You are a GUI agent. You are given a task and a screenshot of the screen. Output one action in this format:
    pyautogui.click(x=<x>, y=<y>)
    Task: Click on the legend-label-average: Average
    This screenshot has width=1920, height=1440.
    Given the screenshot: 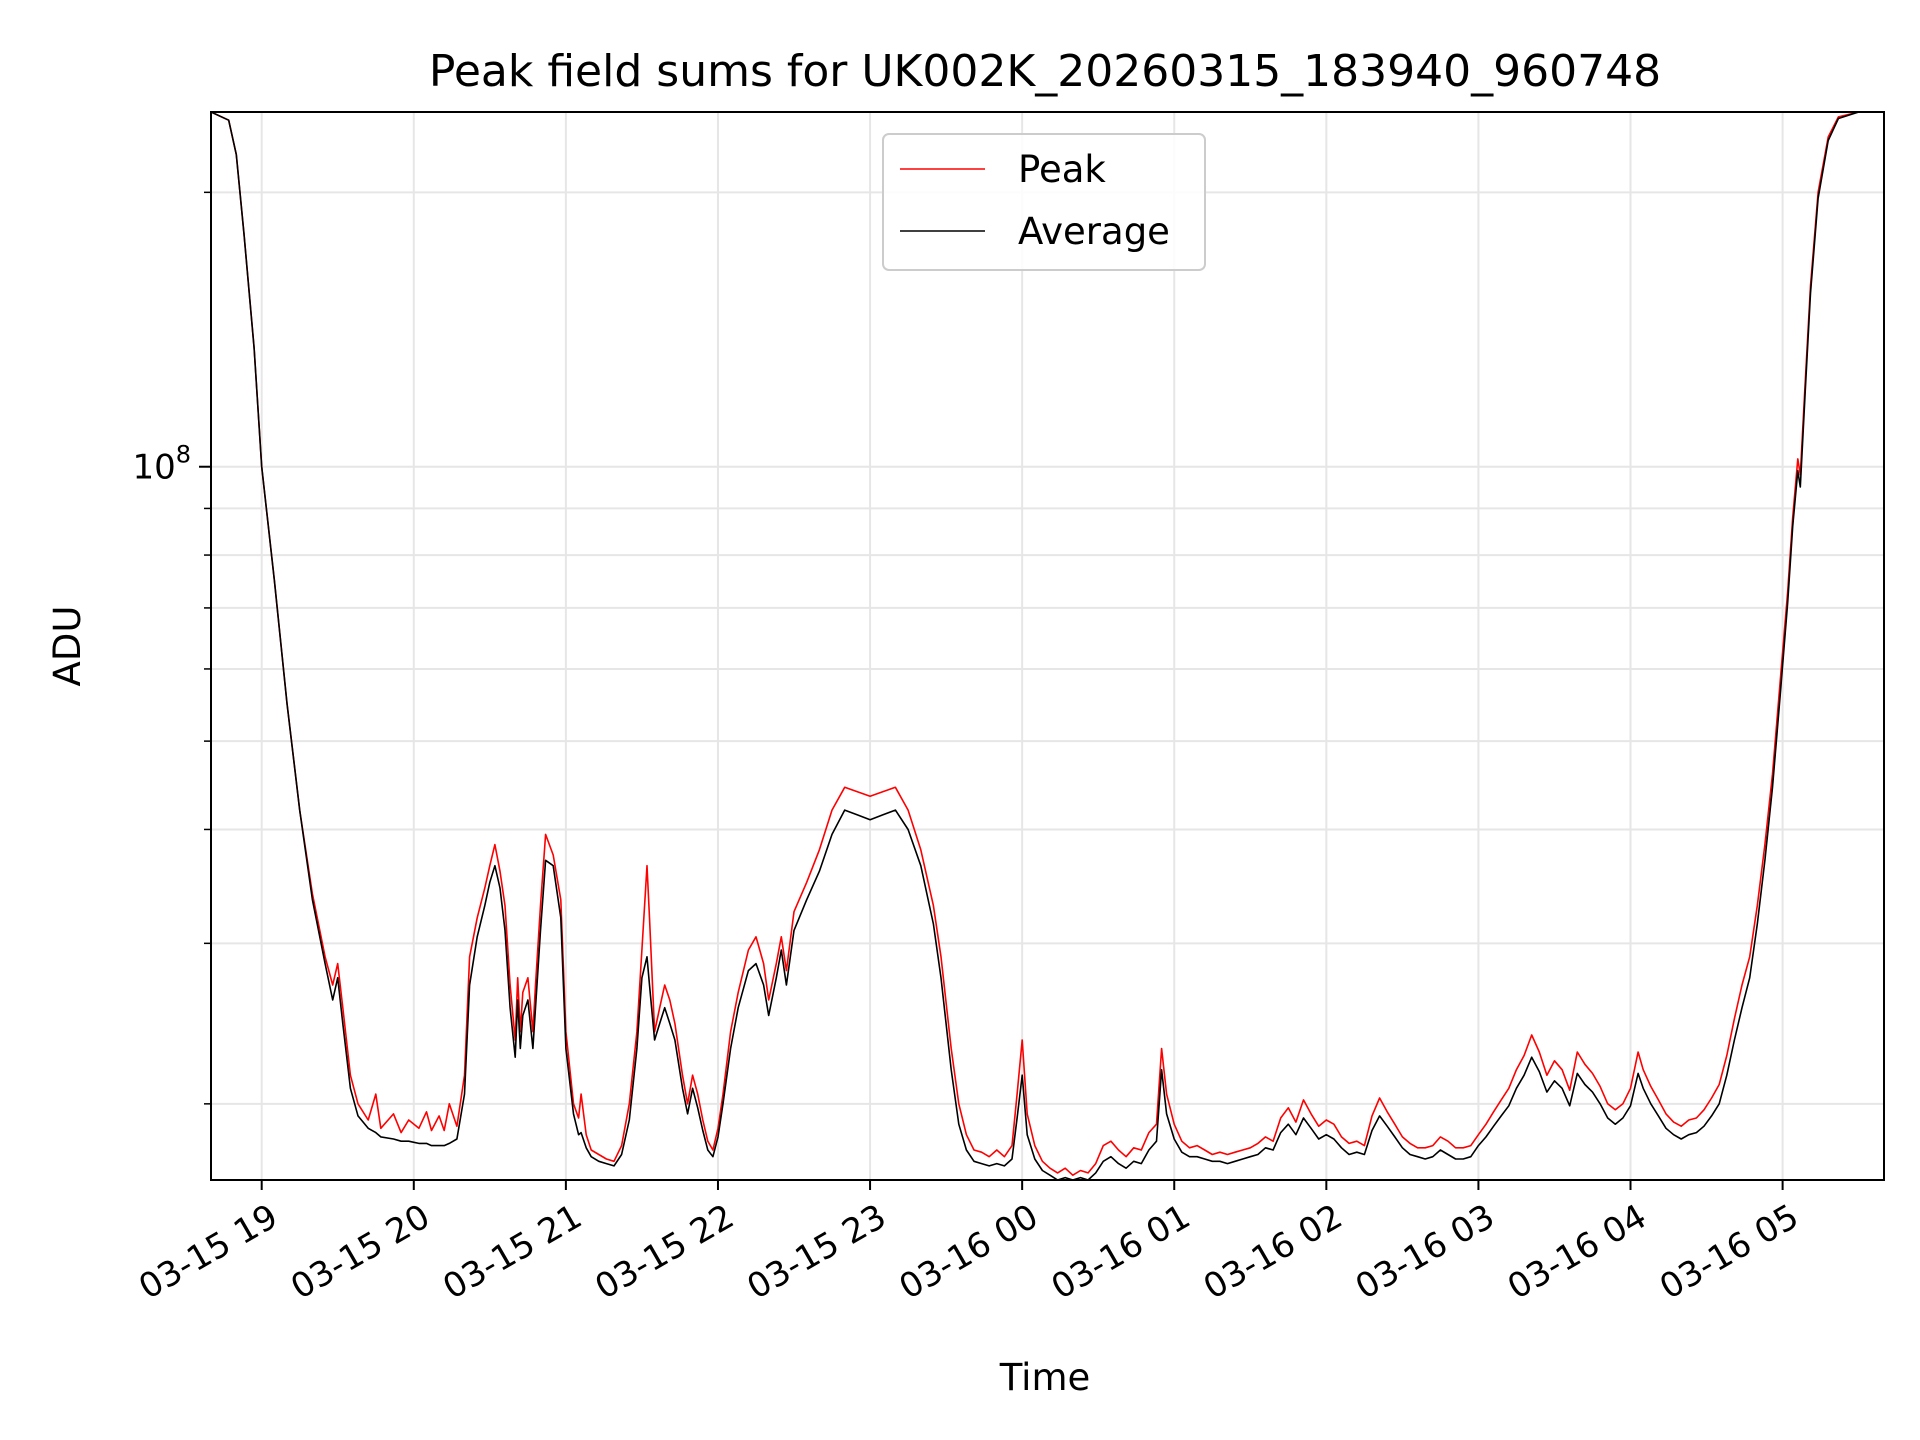 What is the action you would take?
    pyautogui.click(x=1094, y=231)
    